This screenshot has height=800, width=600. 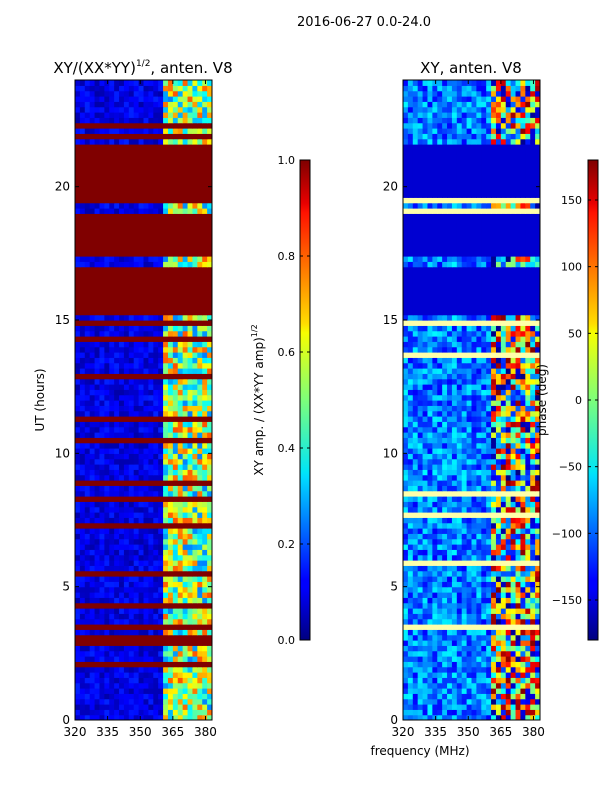 What do you see at coordinates (172, 732) in the screenshot?
I see `x-tick-label: 365` at bounding box center [172, 732].